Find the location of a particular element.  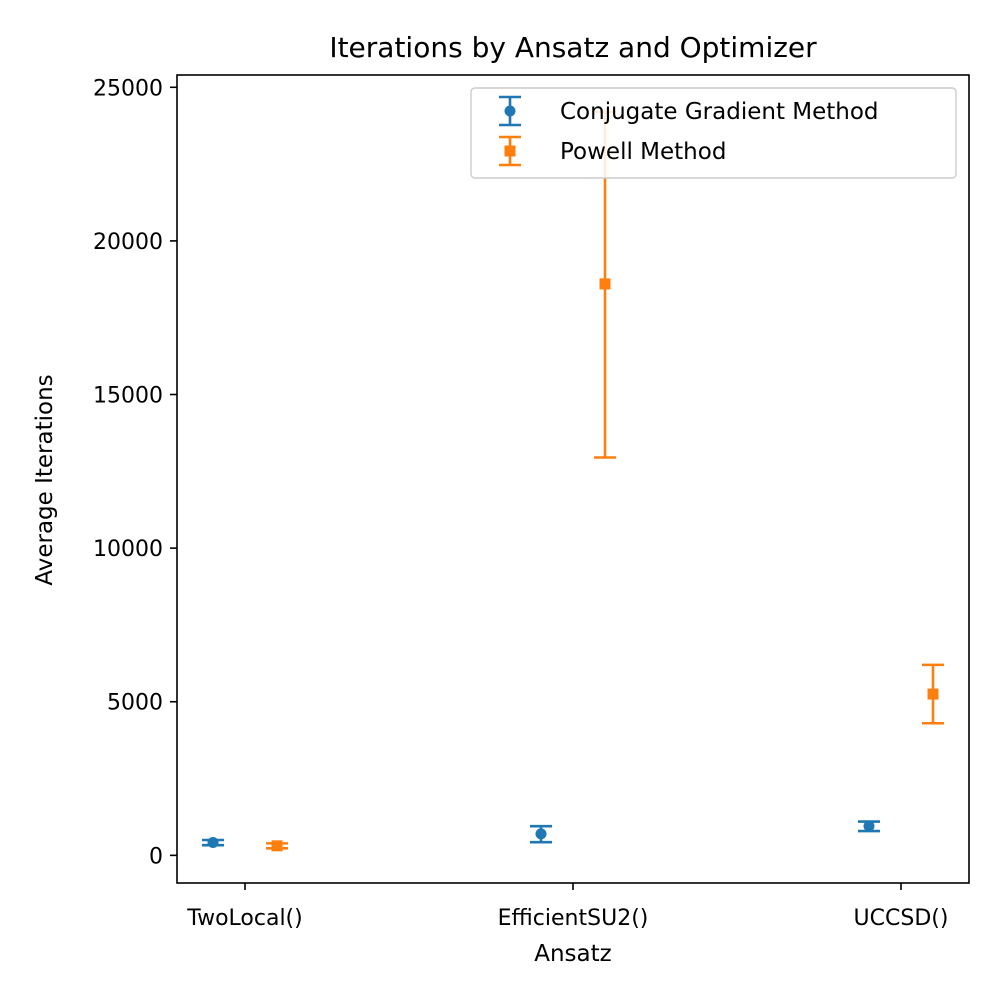

legend-label: Powell Method is located at coordinates (643, 152).